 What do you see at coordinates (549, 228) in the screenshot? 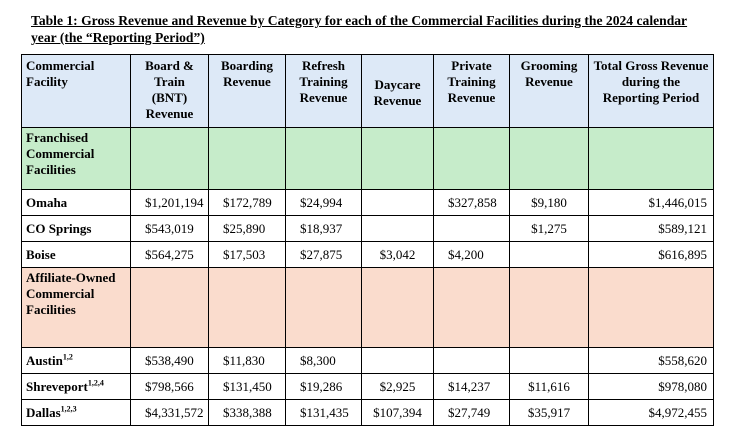
I see `cell-grooming: $1,275` at bounding box center [549, 228].